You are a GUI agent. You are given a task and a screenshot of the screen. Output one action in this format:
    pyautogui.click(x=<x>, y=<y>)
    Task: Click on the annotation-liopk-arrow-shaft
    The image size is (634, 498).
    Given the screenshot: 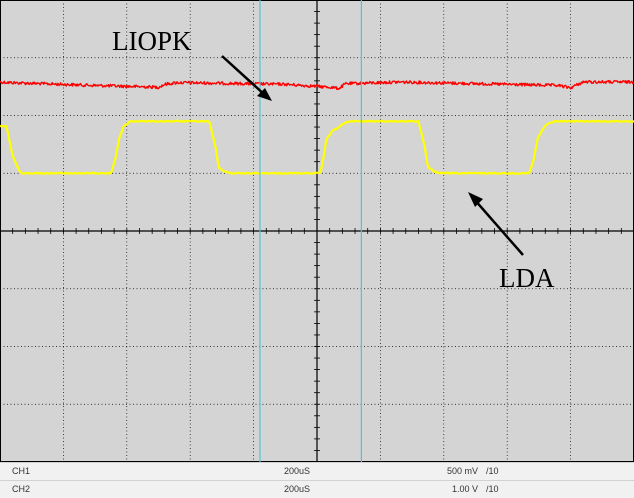 What is the action you would take?
    pyautogui.click(x=244, y=76)
    